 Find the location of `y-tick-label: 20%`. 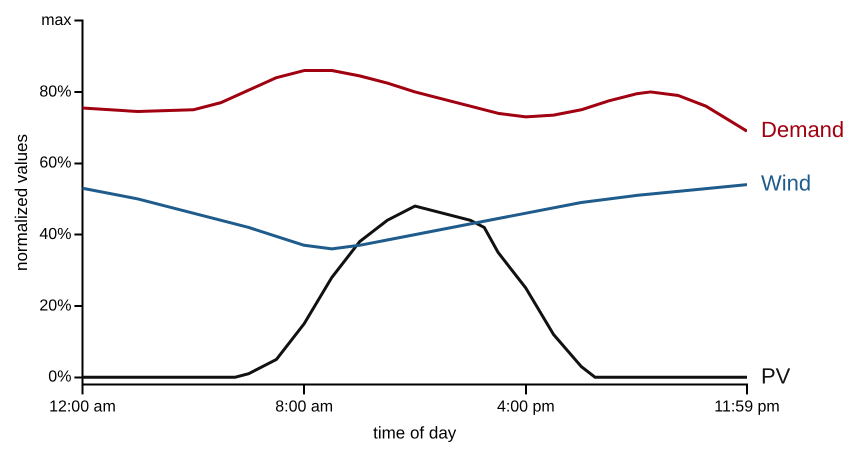

y-tick-label: 20% is located at coordinates (55, 305).